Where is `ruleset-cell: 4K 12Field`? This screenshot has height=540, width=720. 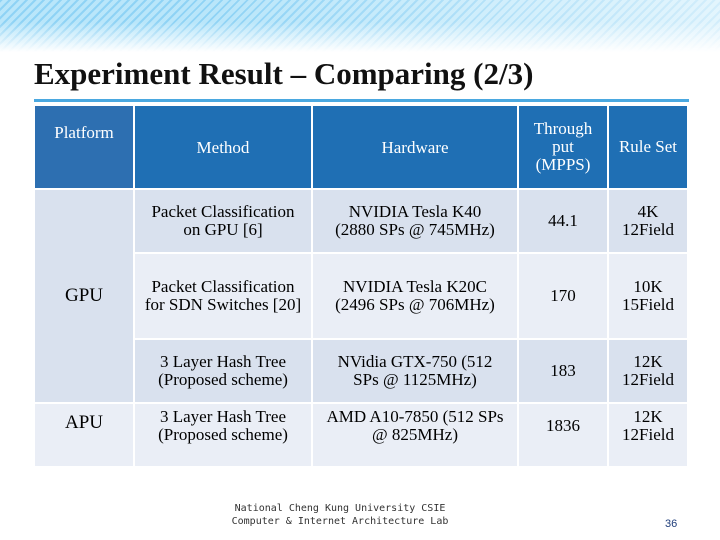
ruleset-cell: 4K 12Field is located at coordinates (649, 222).